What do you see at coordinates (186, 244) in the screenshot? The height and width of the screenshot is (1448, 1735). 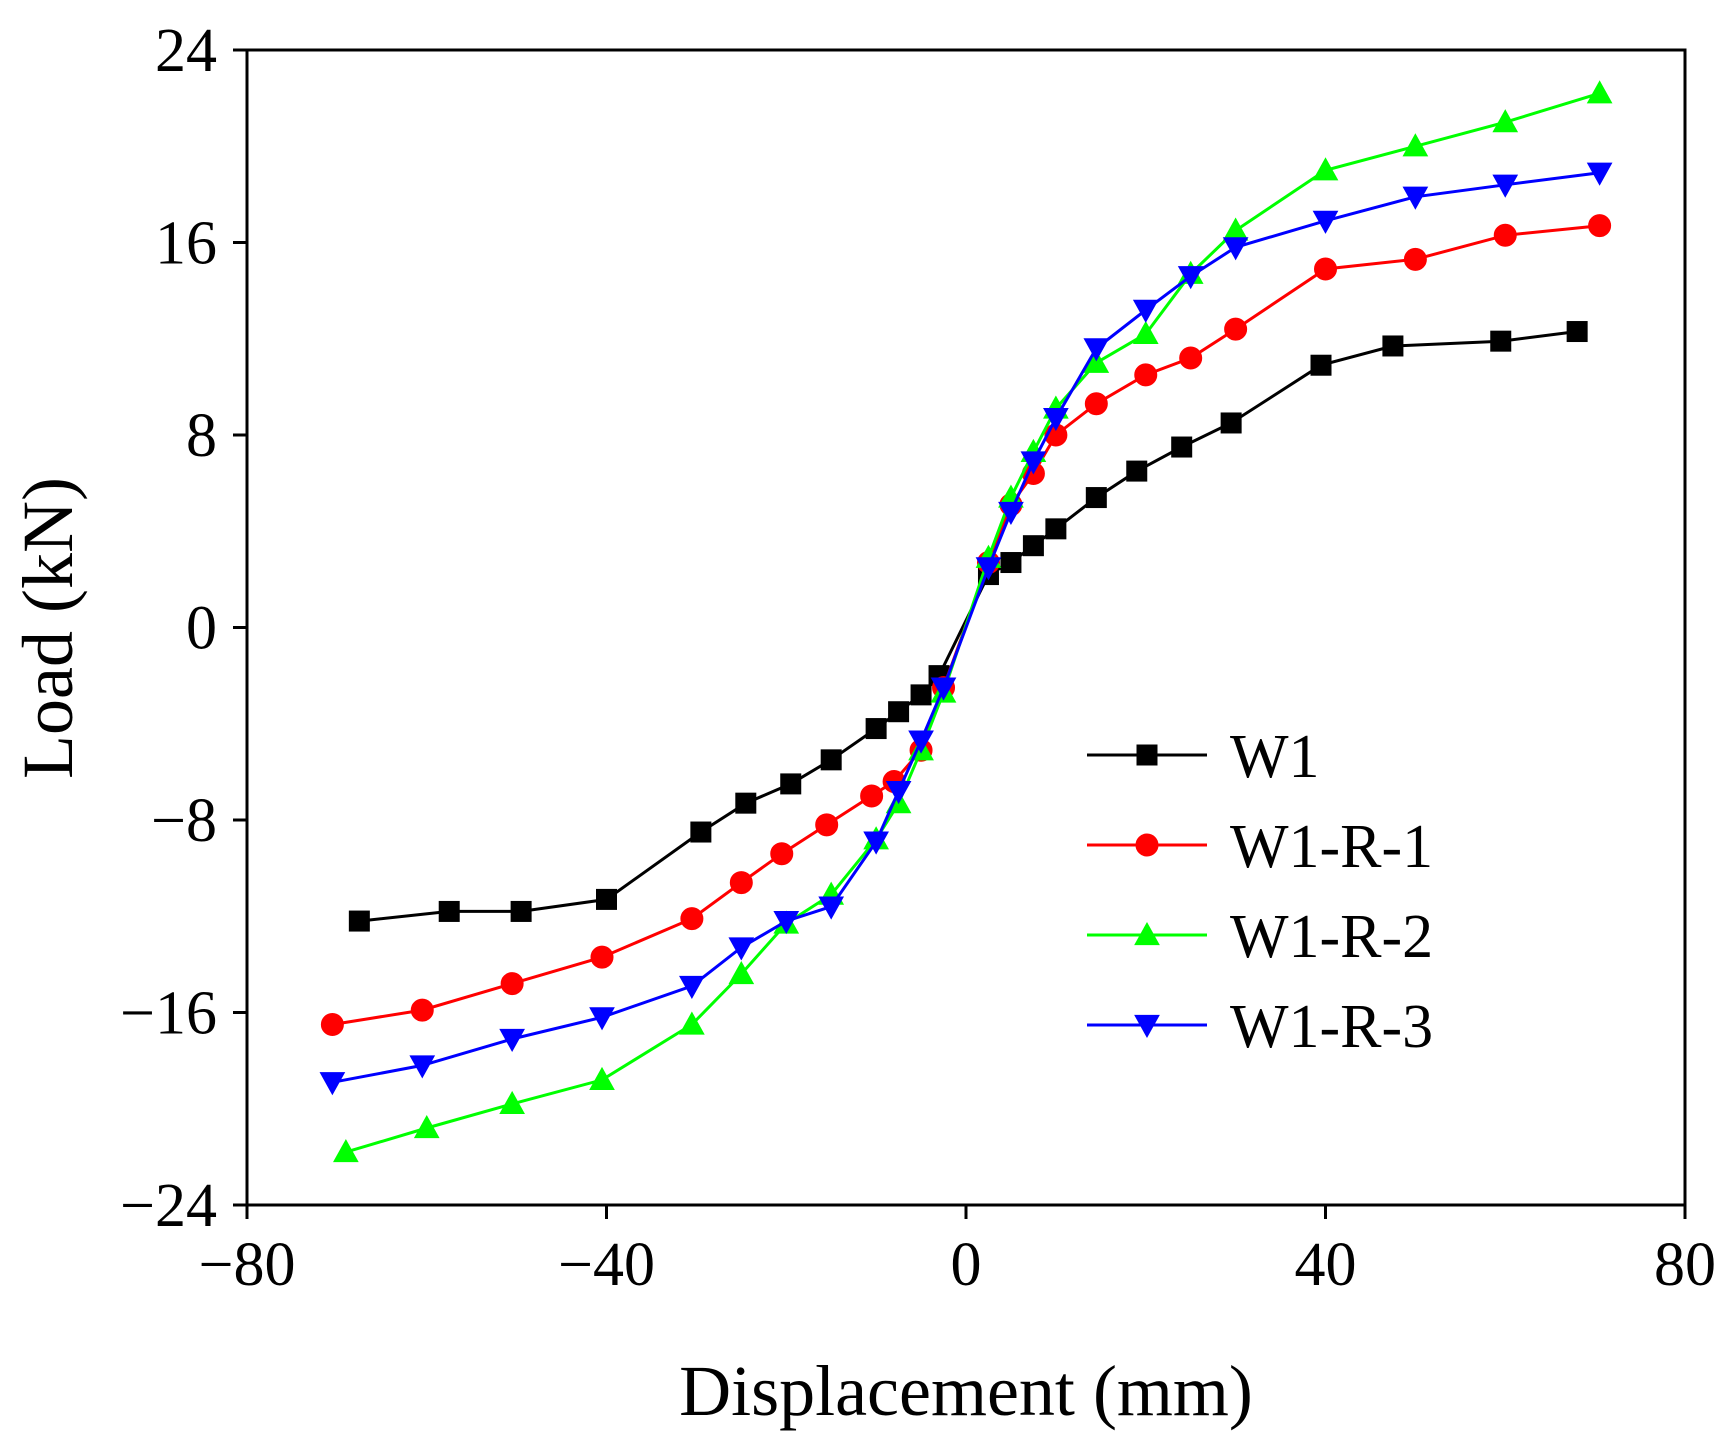 I see `y-tick-label: 16` at bounding box center [186, 244].